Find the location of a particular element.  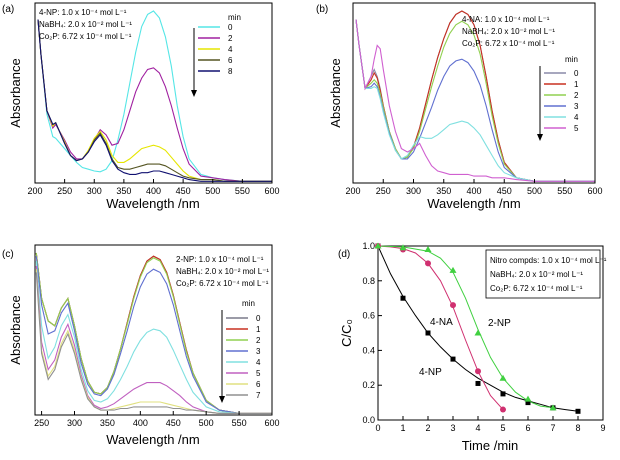

panel-d-xtick-label: 4 is located at coordinates (477, 428).